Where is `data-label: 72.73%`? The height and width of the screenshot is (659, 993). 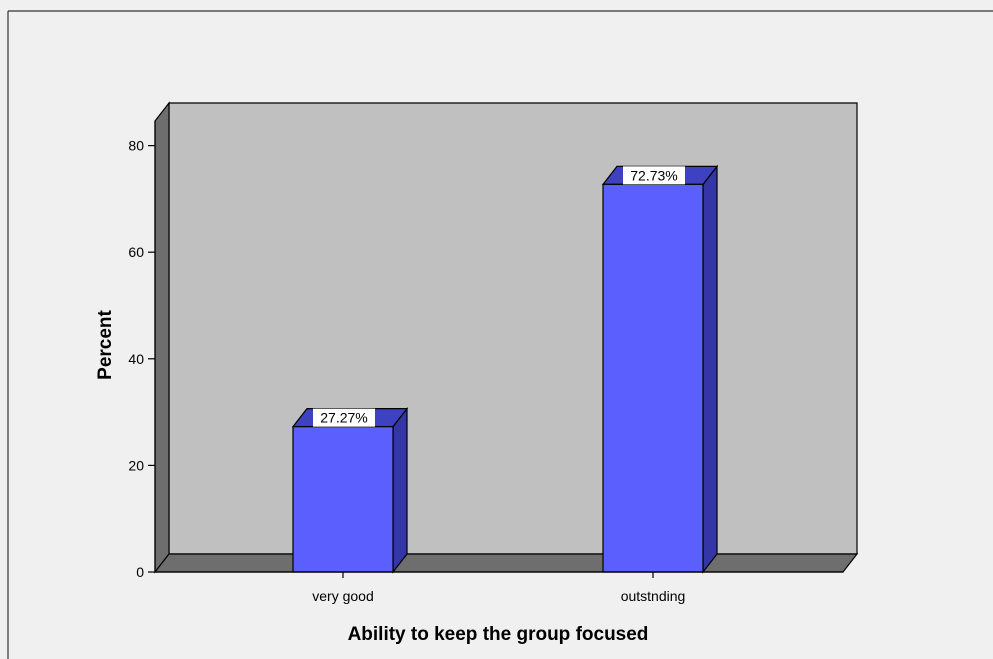
data-label: 72.73% is located at coordinates (653, 175).